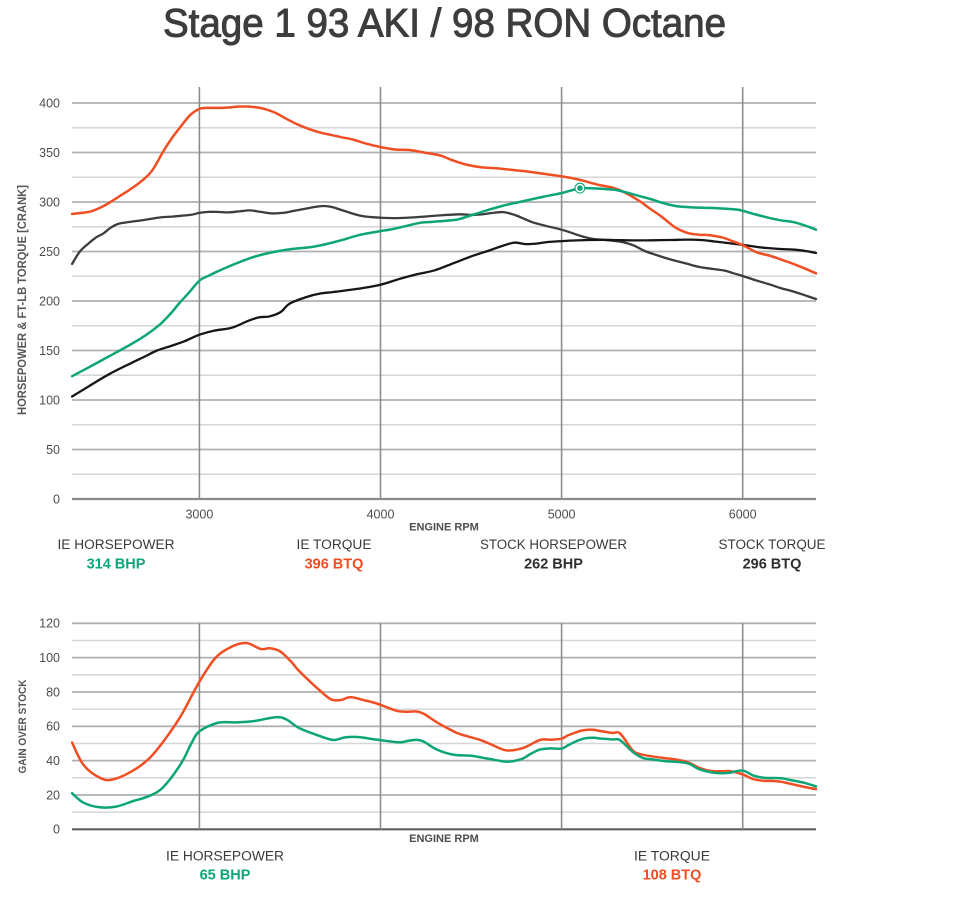  Describe the element at coordinates (49, 153) in the screenshot. I see `svg-text: 350` at that location.